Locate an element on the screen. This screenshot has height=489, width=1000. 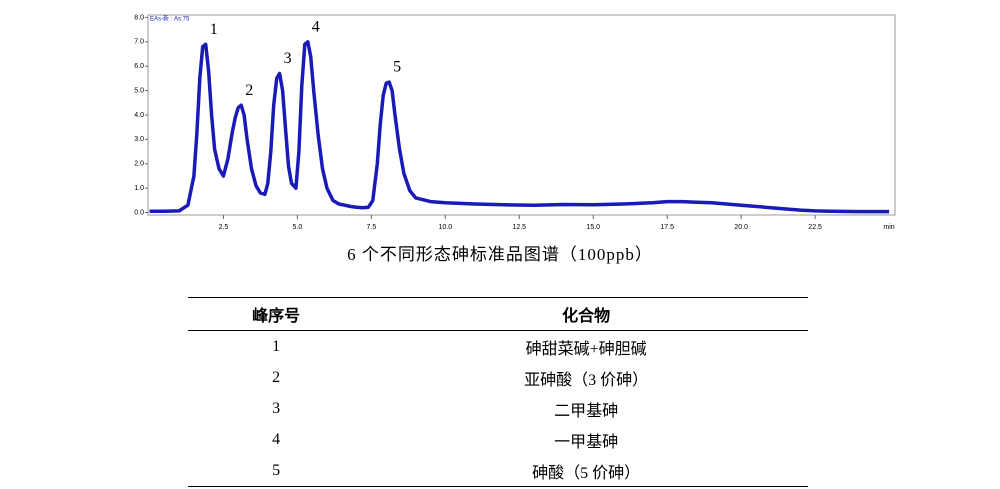
table-row: 5 砷酸（5 价砷） is located at coordinates (498, 471).